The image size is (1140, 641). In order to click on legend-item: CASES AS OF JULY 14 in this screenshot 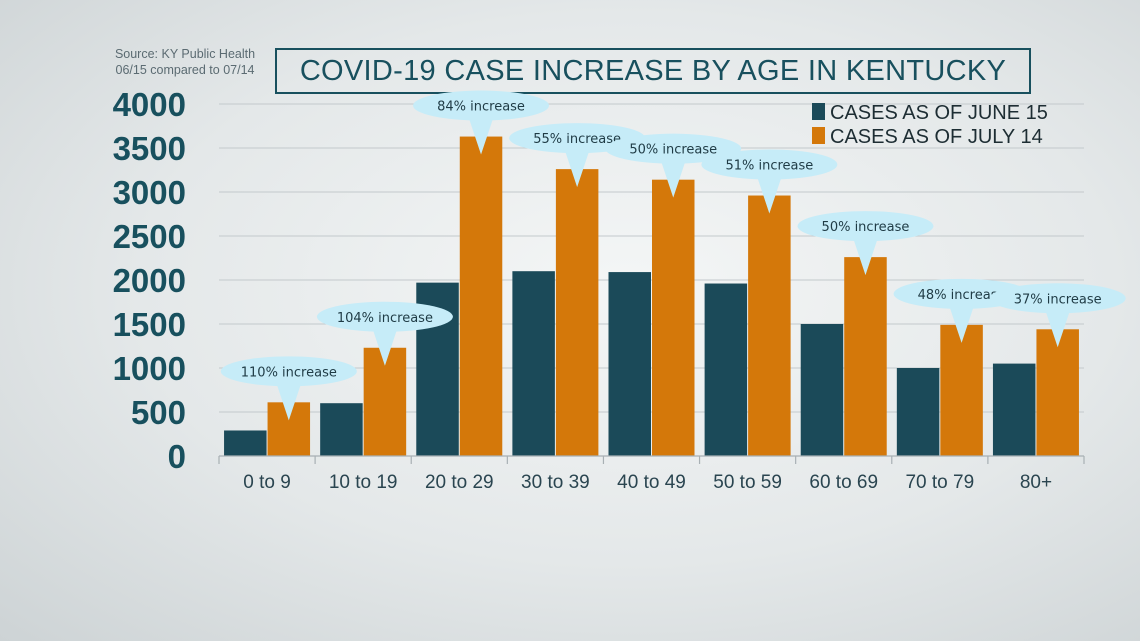, I will do `click(927, 137)`.